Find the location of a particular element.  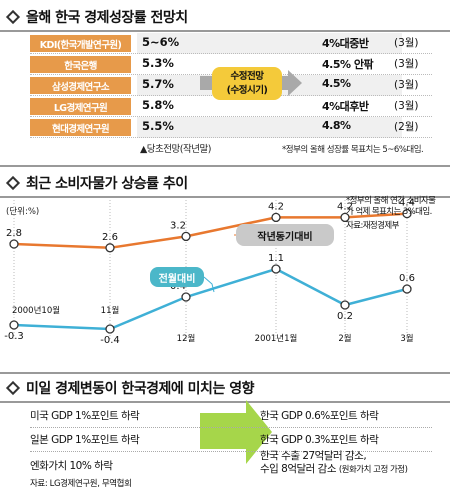

section3-title: 미일 경제변동이 한국경제에 미치는 영향 is located at coordinates (129, 388).